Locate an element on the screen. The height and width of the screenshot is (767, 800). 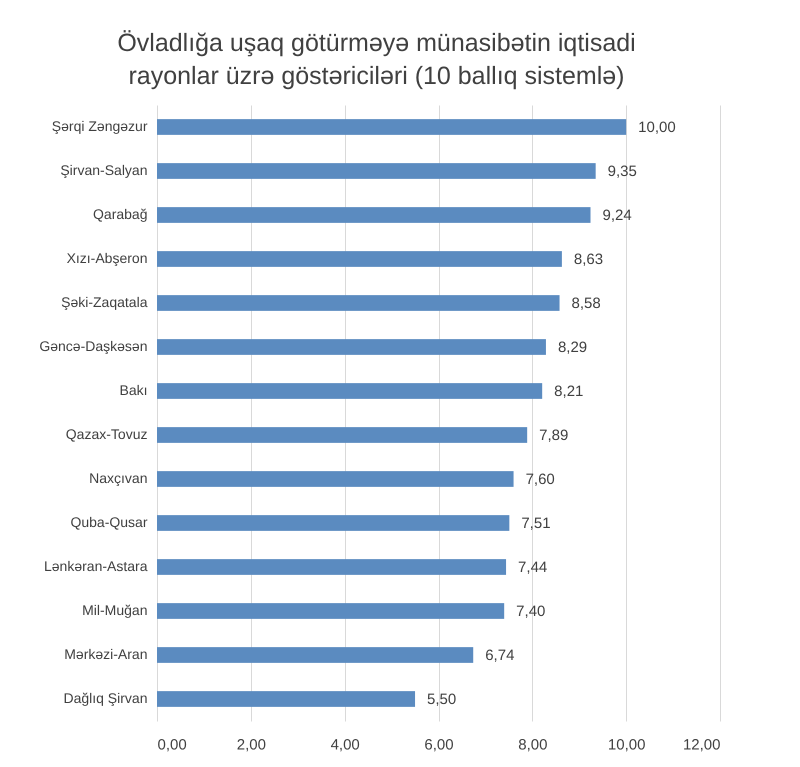
data-label: 8,21 is located at coordinates (569, 391).